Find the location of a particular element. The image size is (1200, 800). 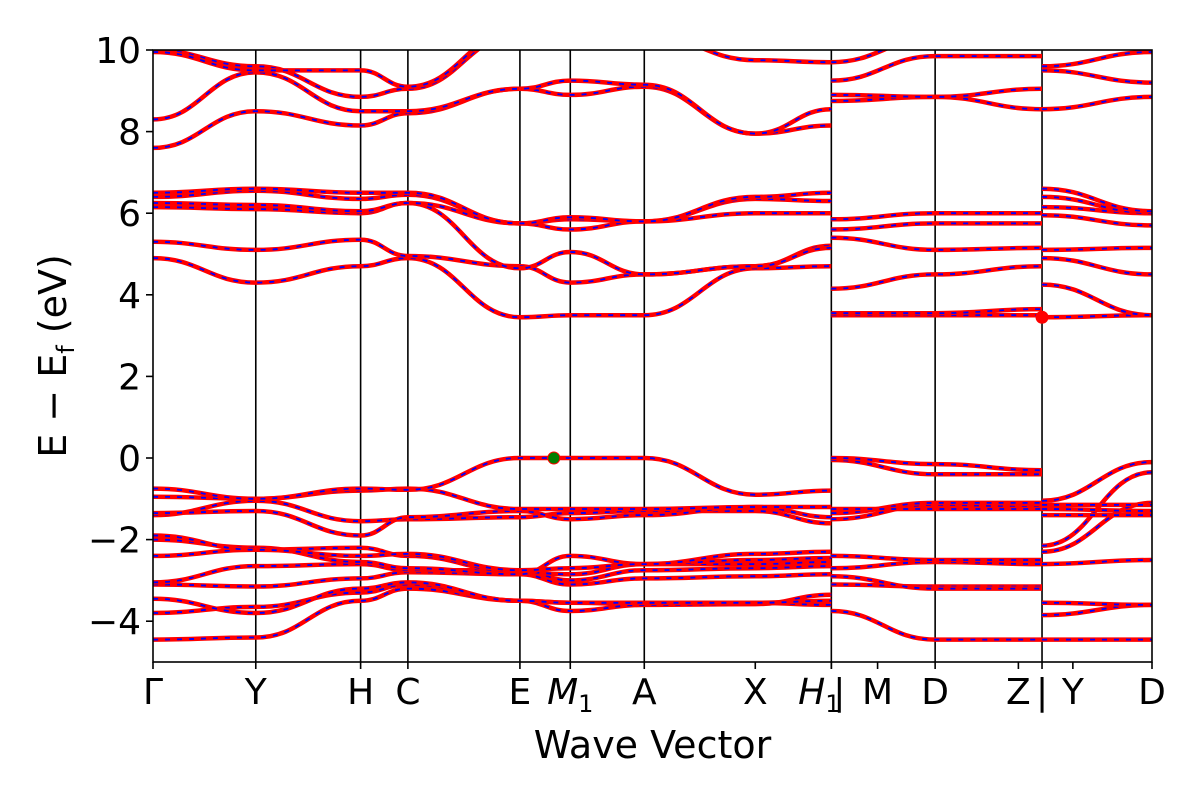

x-tick-label-7: X is located at coordinates (755, 692).